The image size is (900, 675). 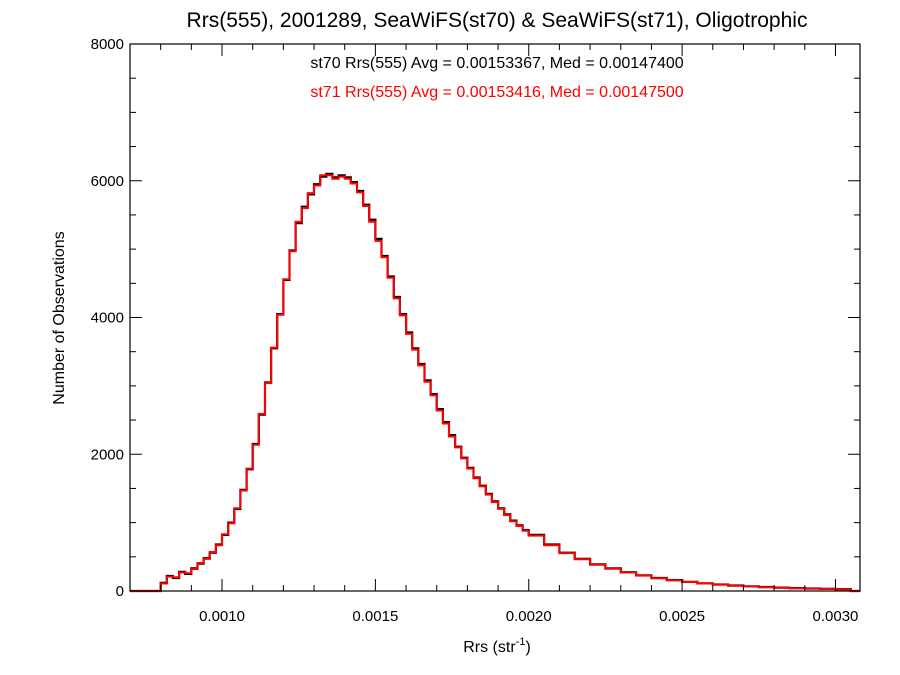 What do you see at coordinates (375, 616) in the screenshot?
I see `x-tick-label: 0.0015` at bounding box center [375, 616].